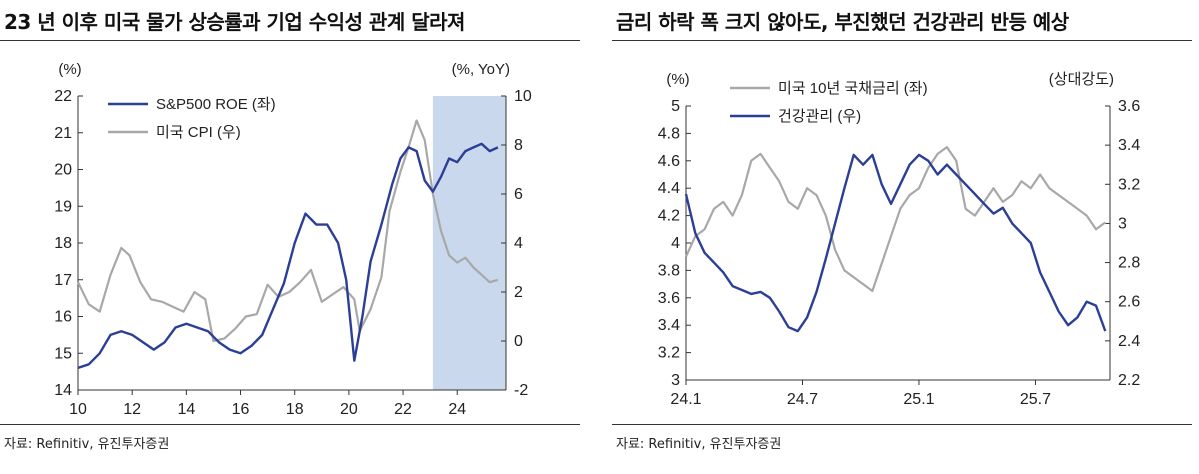 The image size is (1199, 474). Describe the element at coordinates (403, 409) in the screenshot. I see `left-x-tick-label: 22` at that location.